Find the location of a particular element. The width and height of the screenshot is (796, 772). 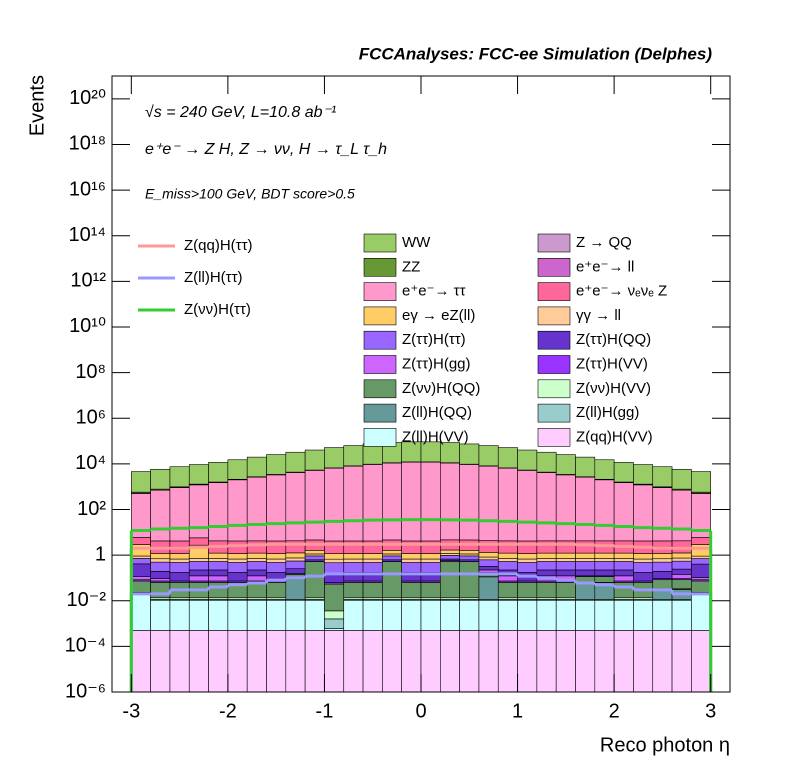

legend-label: Z(ττ)H(QQ) is located at coordinates (613, 339).